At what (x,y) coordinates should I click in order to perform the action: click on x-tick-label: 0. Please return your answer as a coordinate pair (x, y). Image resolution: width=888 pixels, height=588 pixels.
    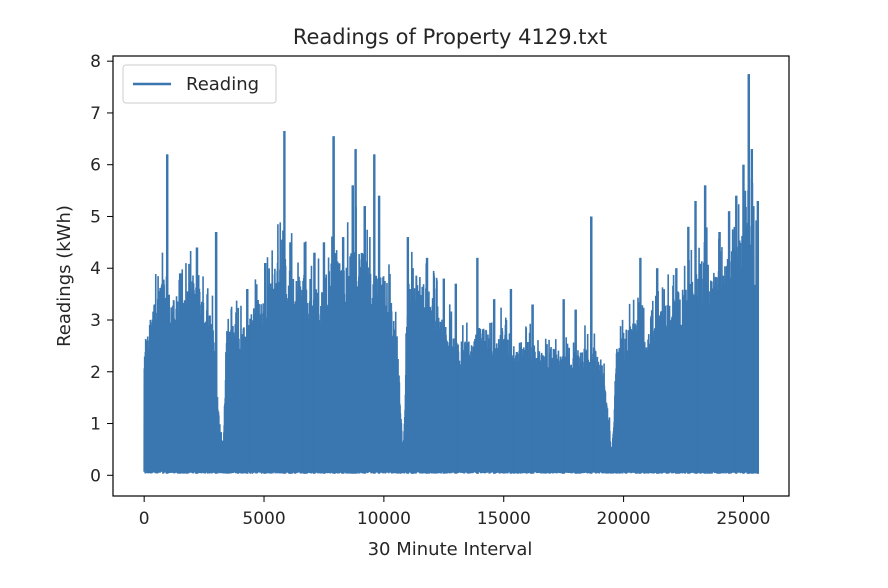
    Looking at the image, I should click on (144, 519).